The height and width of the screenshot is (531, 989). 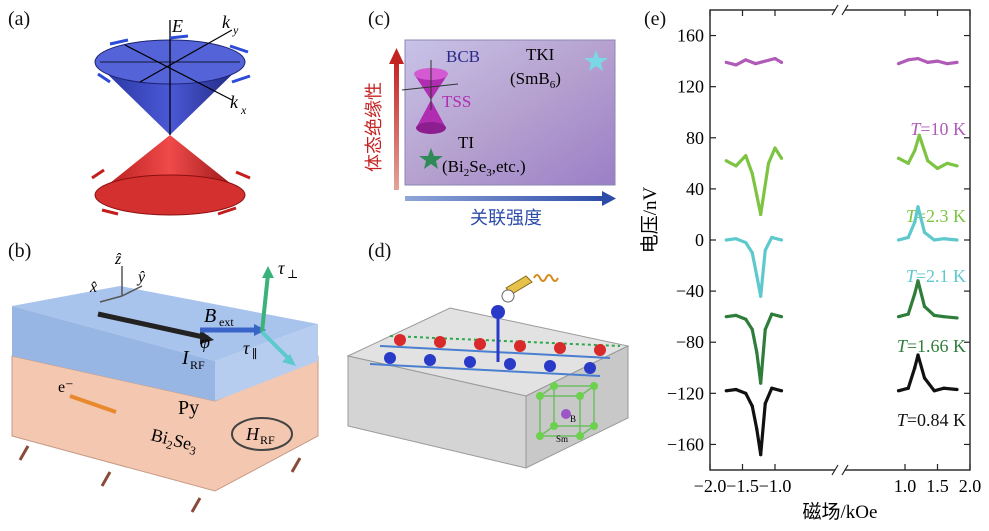 I want to click on x-tick-label: −2.0, so click(x=710, y=486).